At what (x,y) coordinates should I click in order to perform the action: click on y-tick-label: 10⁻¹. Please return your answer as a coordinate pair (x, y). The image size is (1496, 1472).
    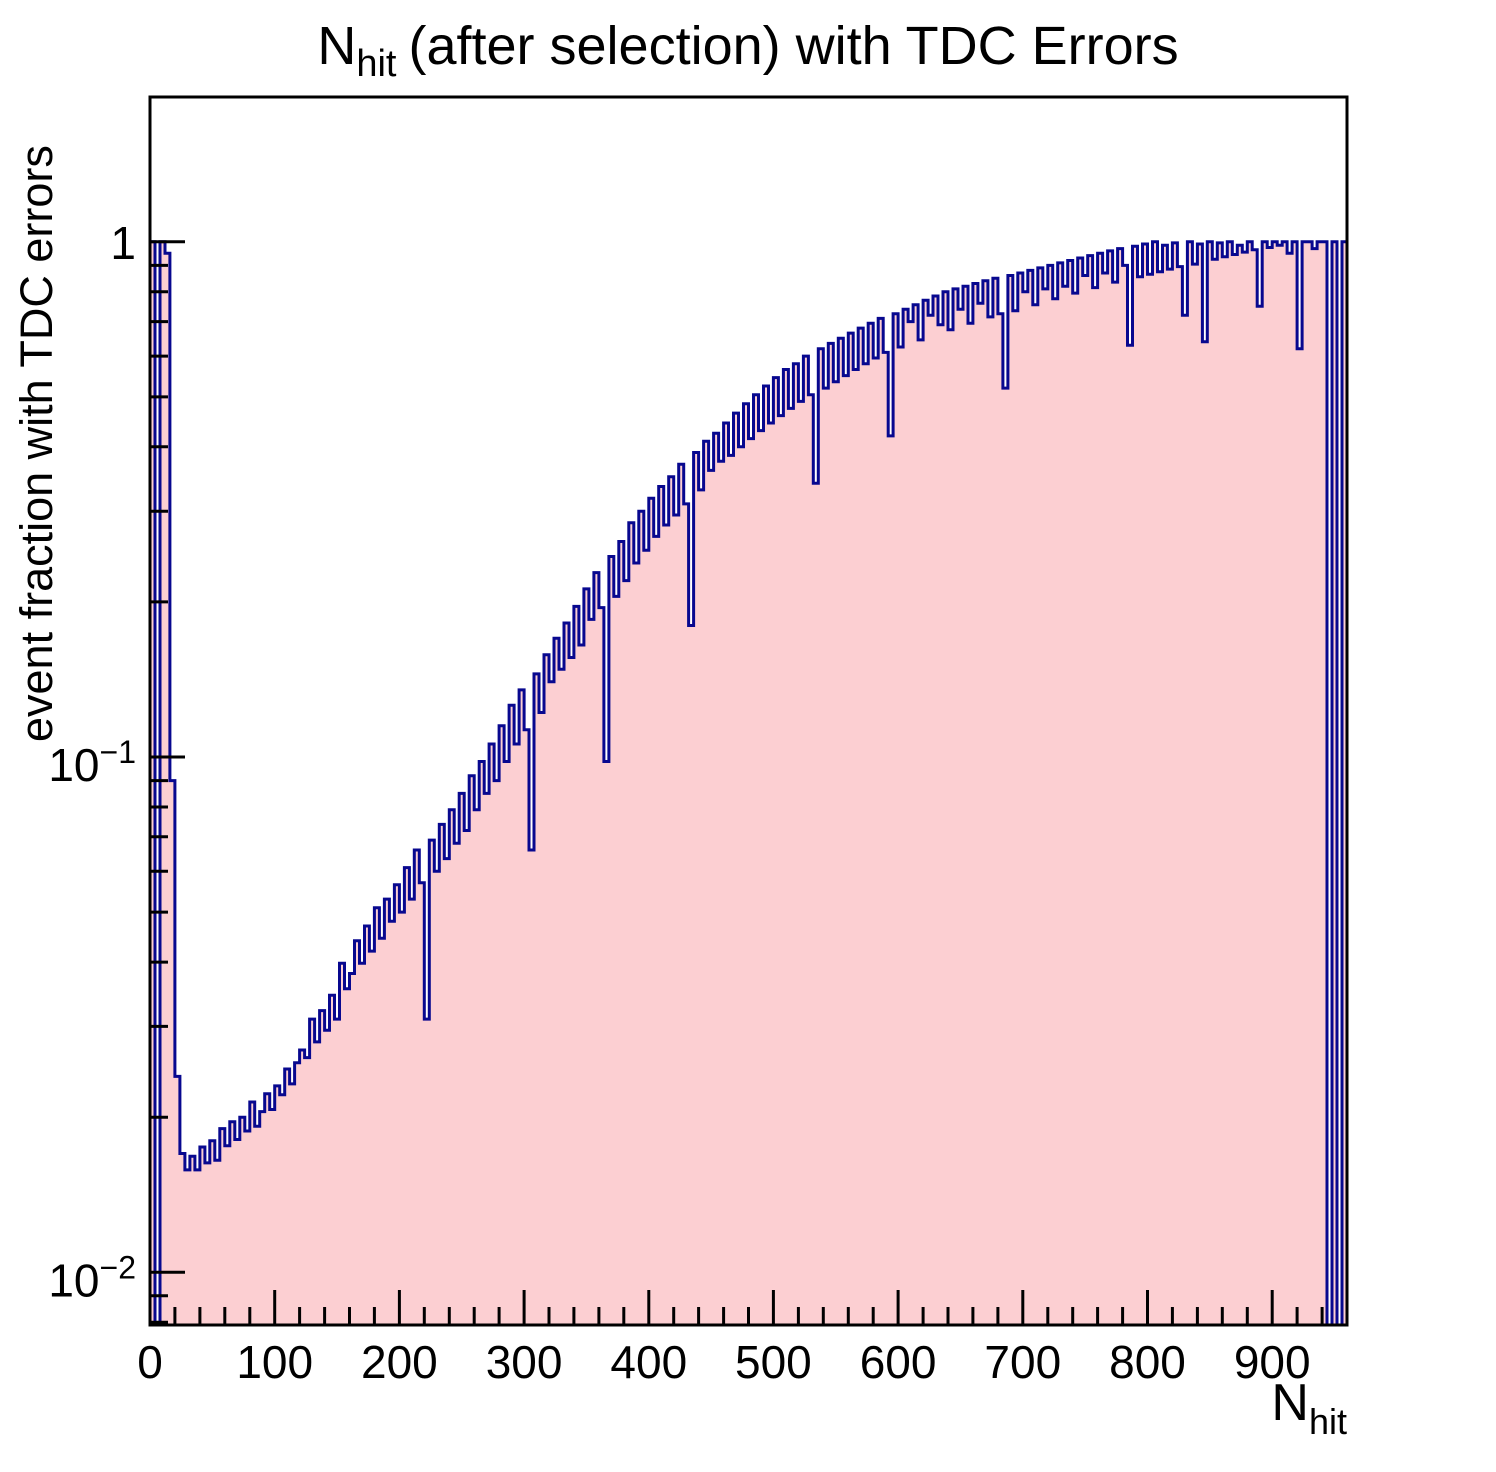
    Looking at the image, I should click on (92, 762).